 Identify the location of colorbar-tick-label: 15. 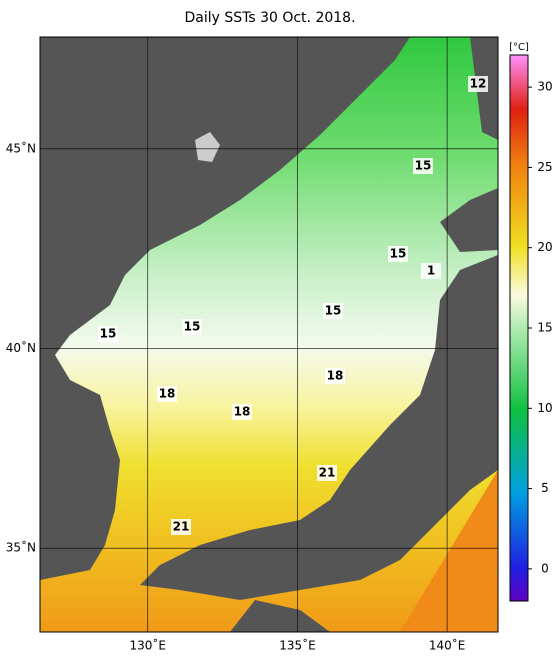
(544, 328).